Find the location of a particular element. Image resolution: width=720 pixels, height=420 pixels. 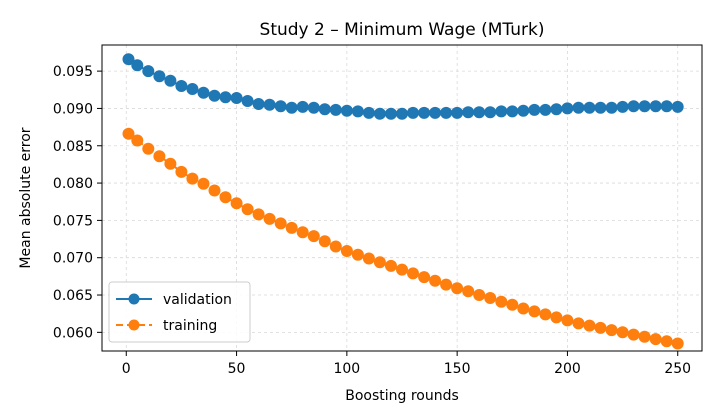

y-tick-label: 0.080 is located at coordinates (73, 184).